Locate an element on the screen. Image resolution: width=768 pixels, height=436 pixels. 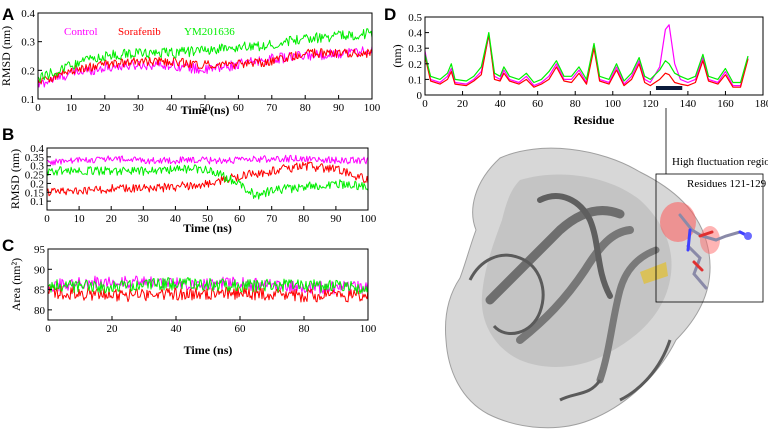
residues-label: Residues 121-129 is located at coordinates (727, 184).